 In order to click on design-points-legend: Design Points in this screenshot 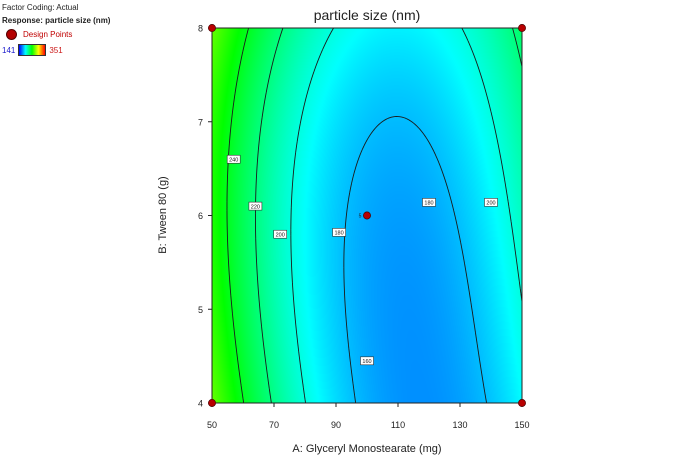, I will do `click(39, 34)`.